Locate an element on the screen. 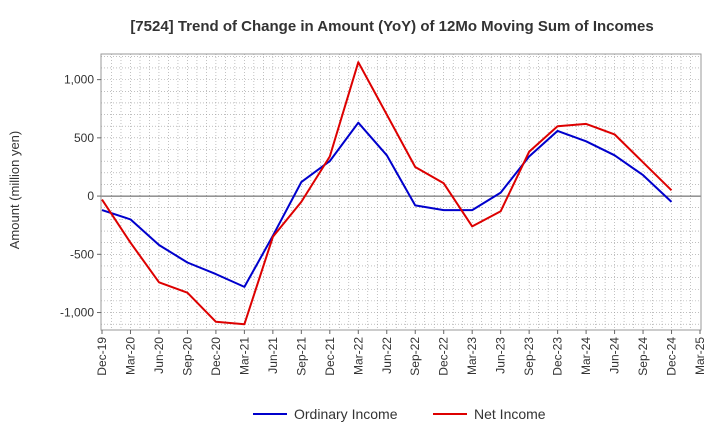 Image resolution: width=720 pixels, height=440 pixels. y-tick-label: -1,000 is located at coordinates (77, 313).